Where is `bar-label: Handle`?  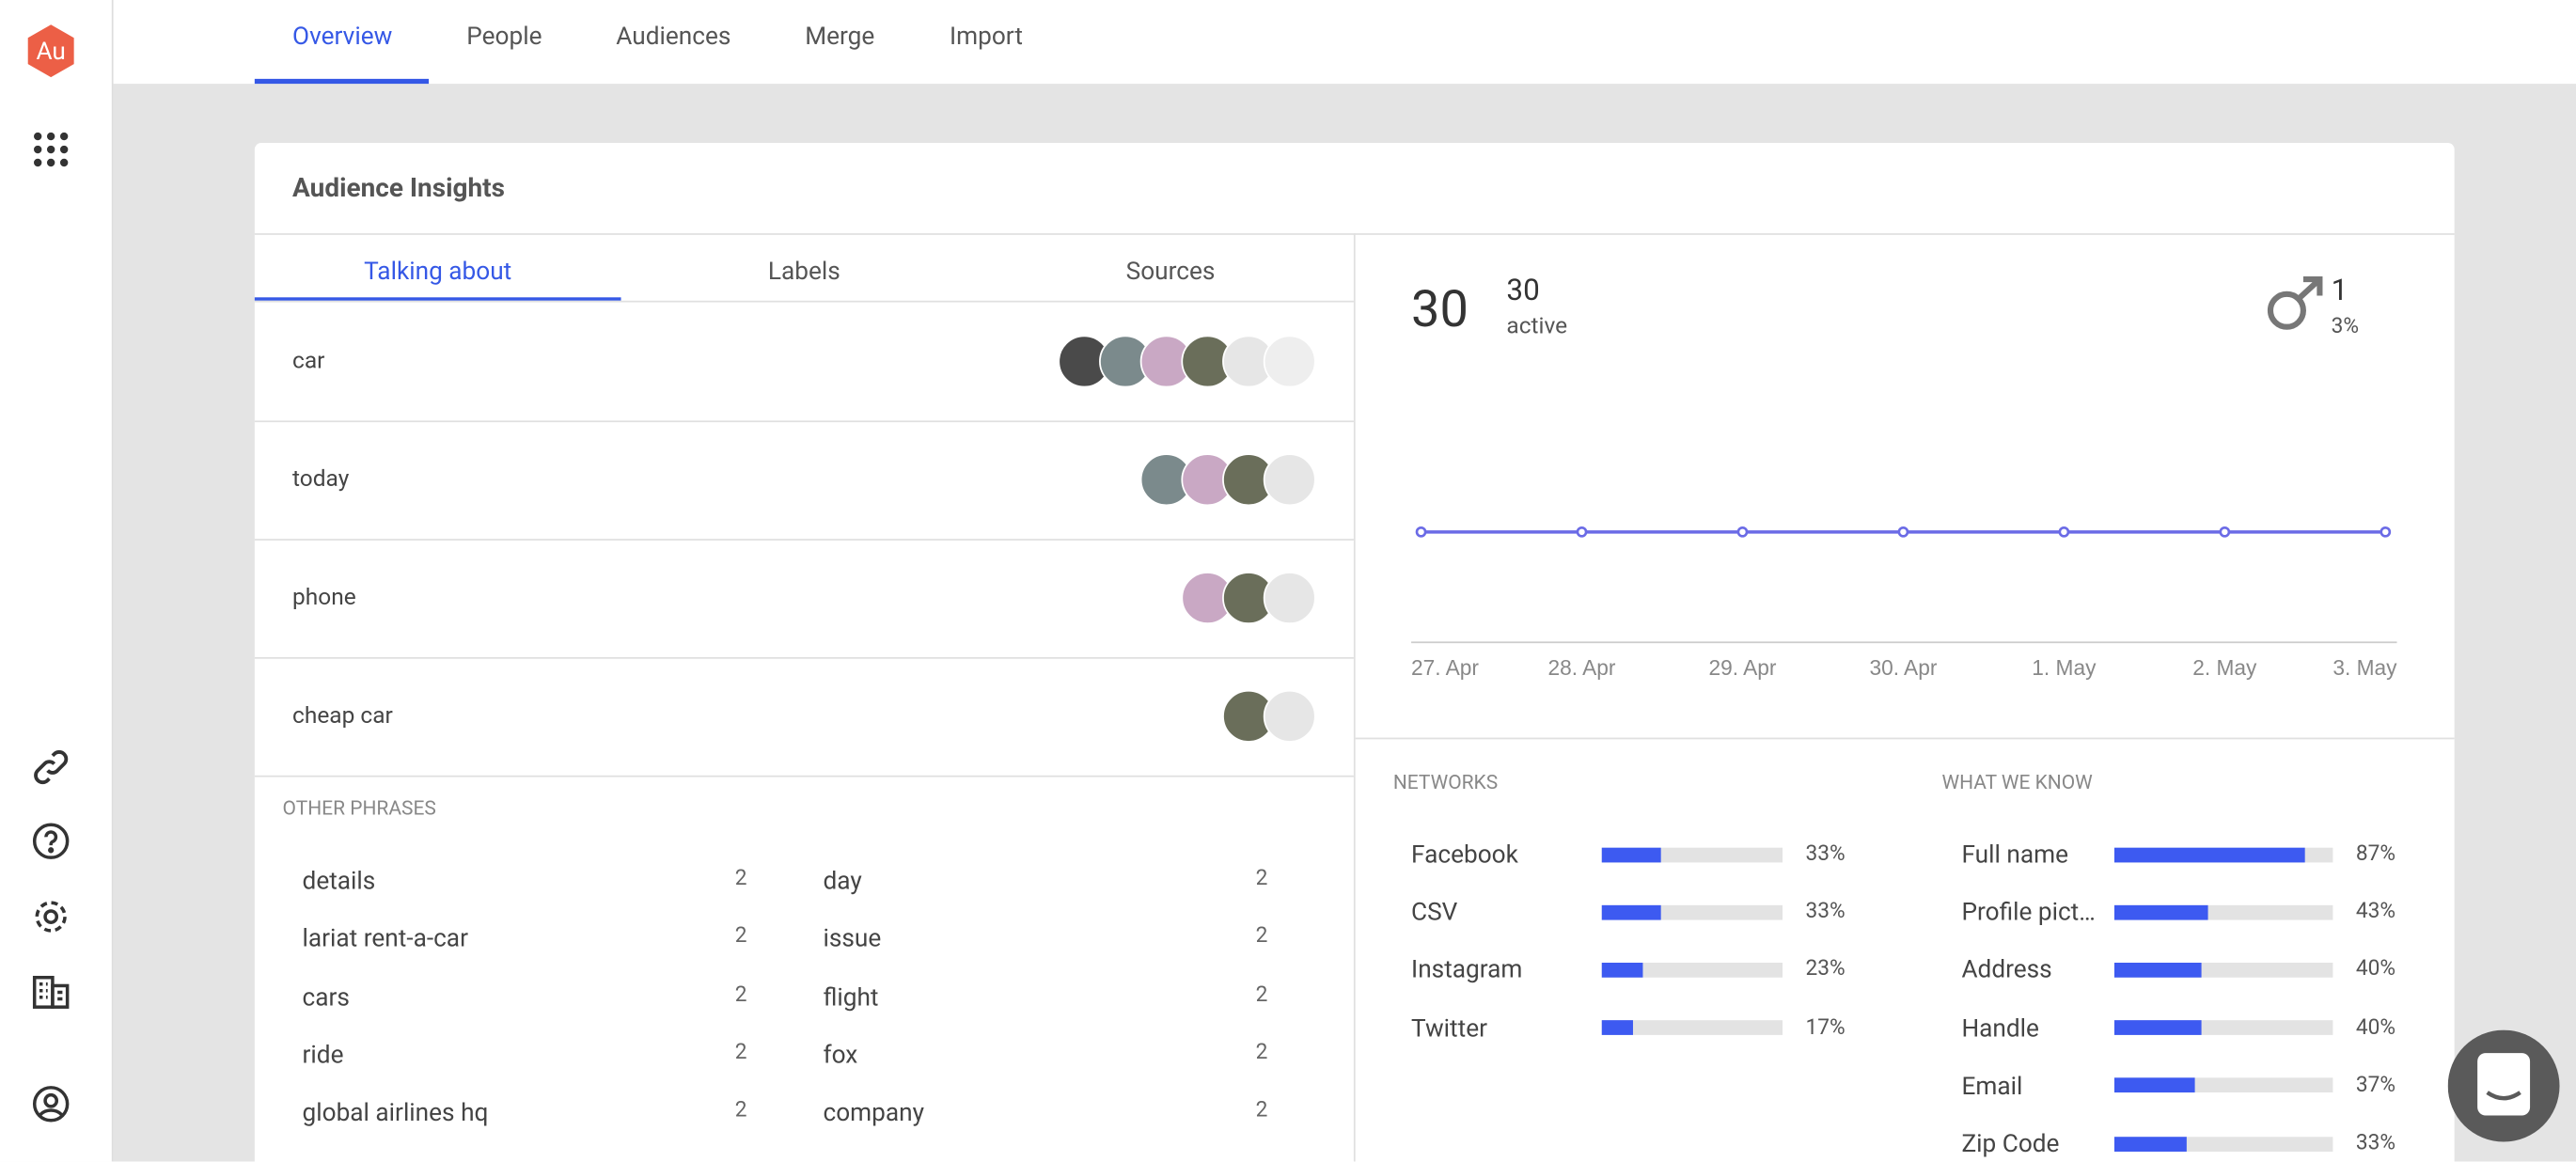
bar-label: Handle is located at coordinates (2000, 1028).